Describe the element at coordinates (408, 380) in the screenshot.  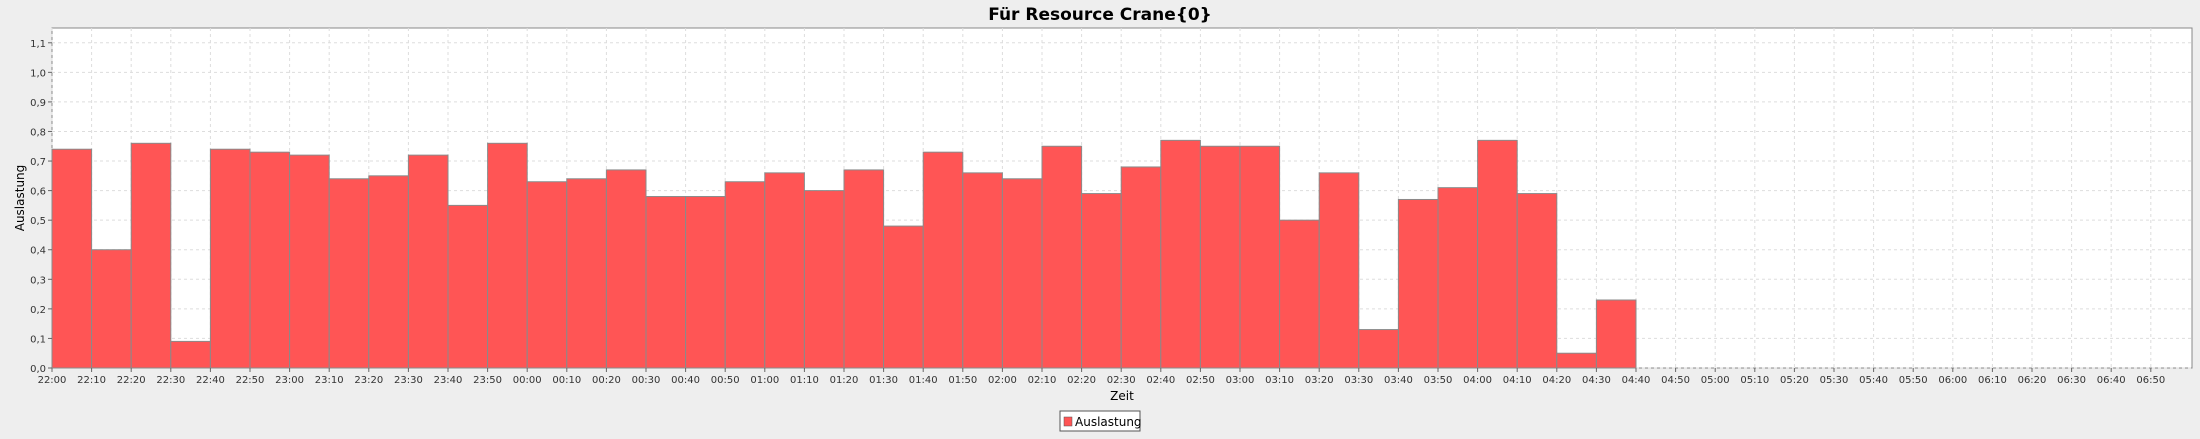
I see `x-tick-label: 23:30` at that location.